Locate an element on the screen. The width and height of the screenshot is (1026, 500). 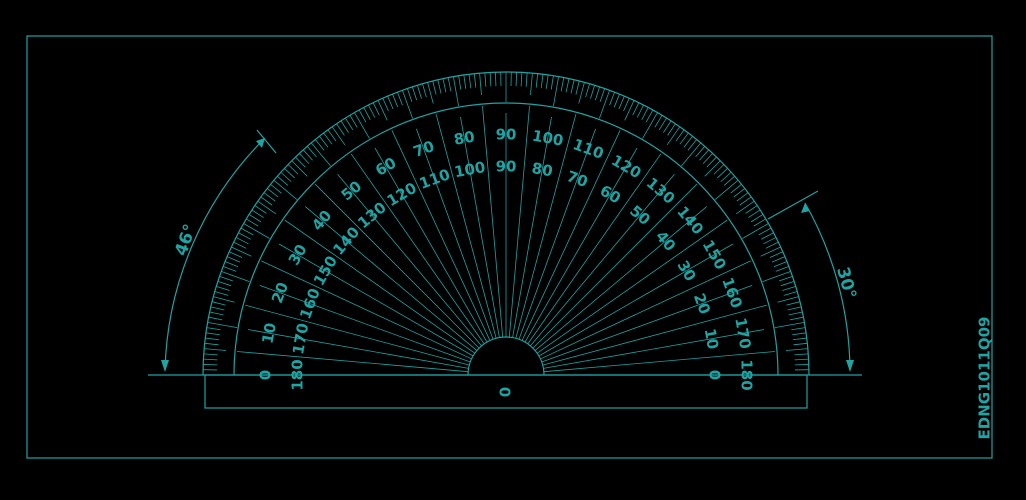
dimension-30-extension is located at coordinates (793, 205).